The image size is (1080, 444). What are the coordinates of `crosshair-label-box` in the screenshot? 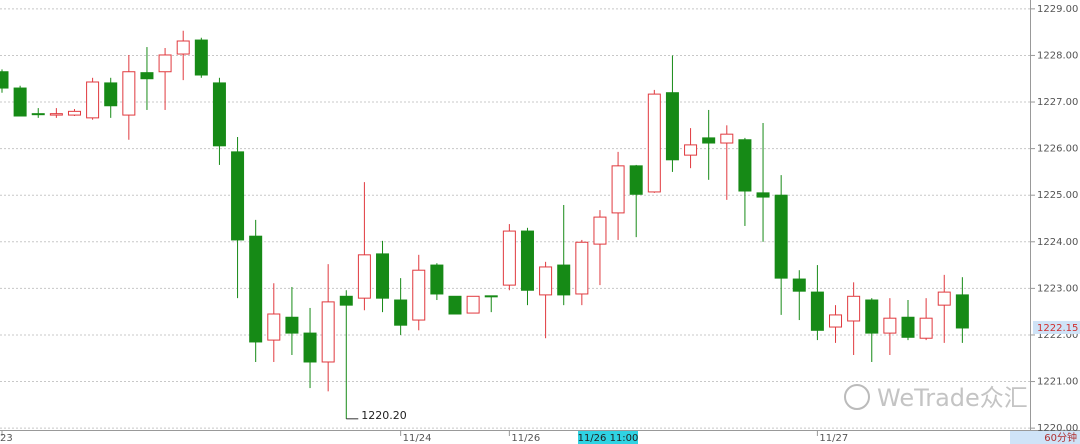 It's located at (608, 437).